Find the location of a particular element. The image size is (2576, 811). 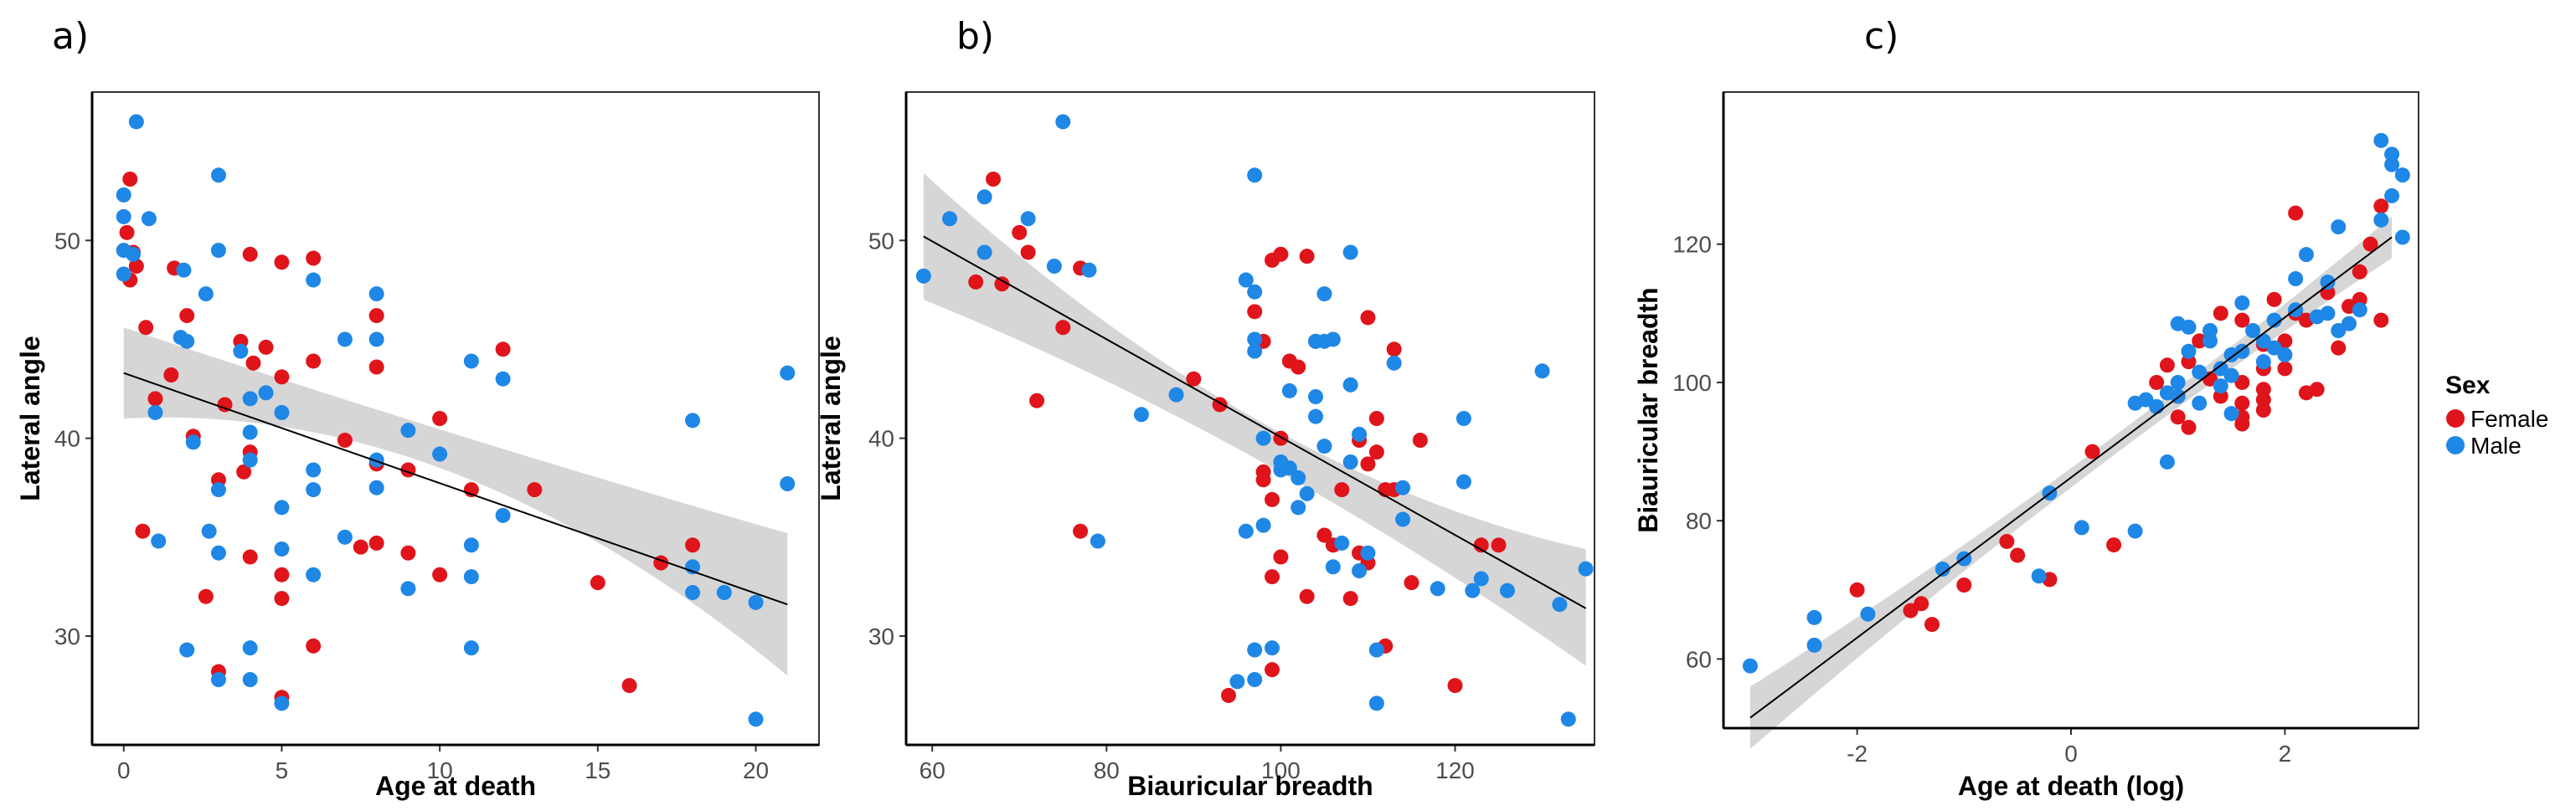

regression-line-a is located at coordinates (455, 489).